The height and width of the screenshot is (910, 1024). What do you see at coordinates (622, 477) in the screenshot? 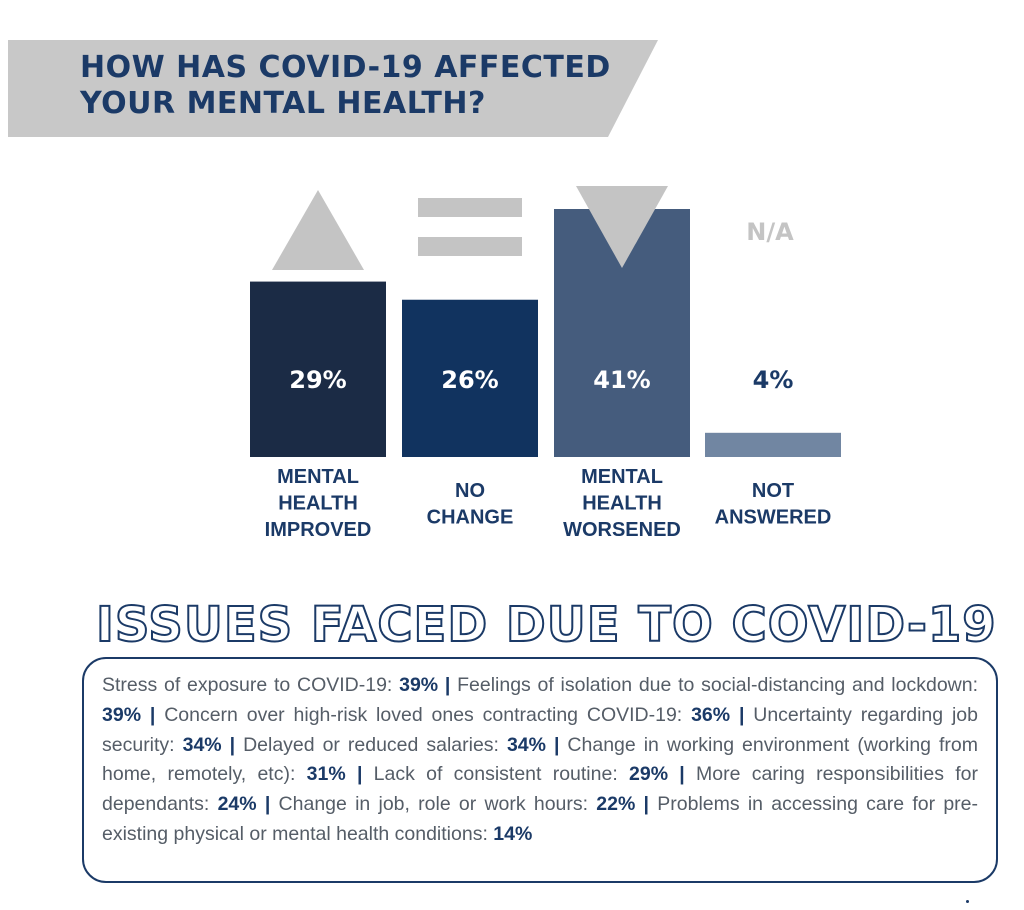
I see `category-label-2-0: MENTAL` at bounding box center [622, 477].